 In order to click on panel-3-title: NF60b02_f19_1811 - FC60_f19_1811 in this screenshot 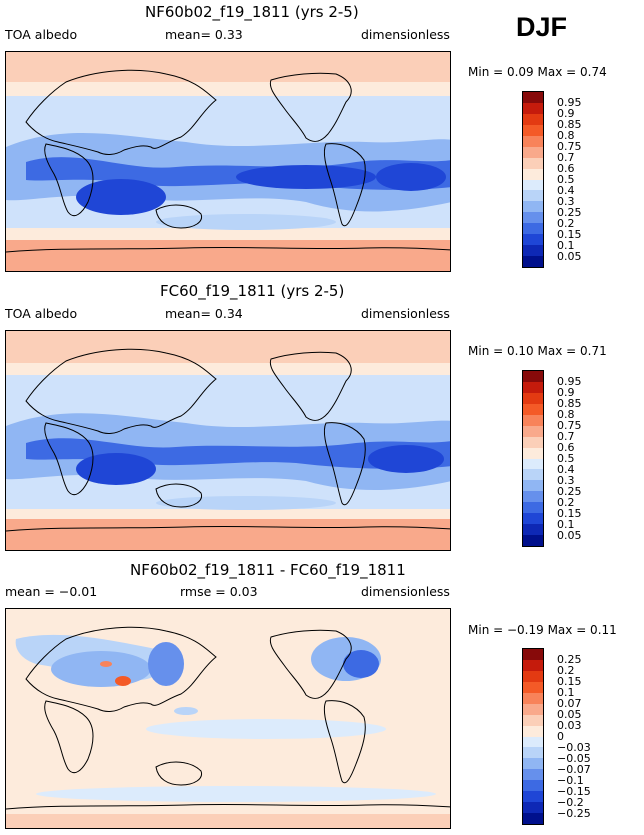, I will do `click(268, 570)`.